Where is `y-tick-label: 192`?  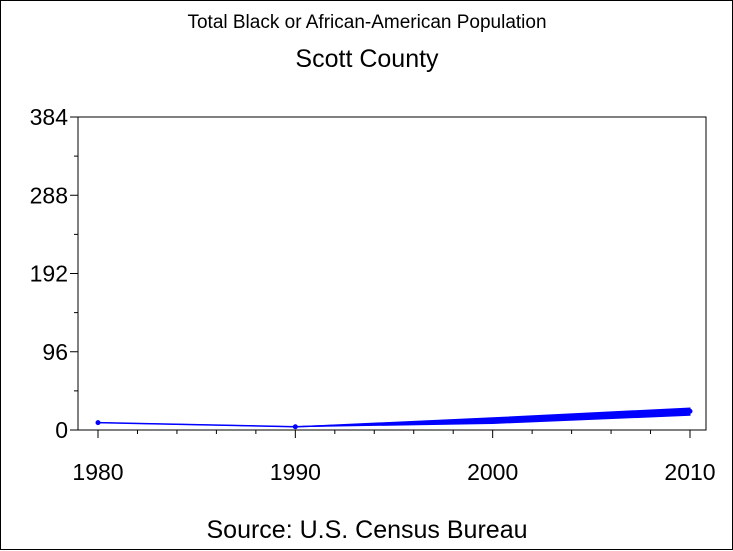 y-tick-label: 192 is located at coordinates (49, 274).